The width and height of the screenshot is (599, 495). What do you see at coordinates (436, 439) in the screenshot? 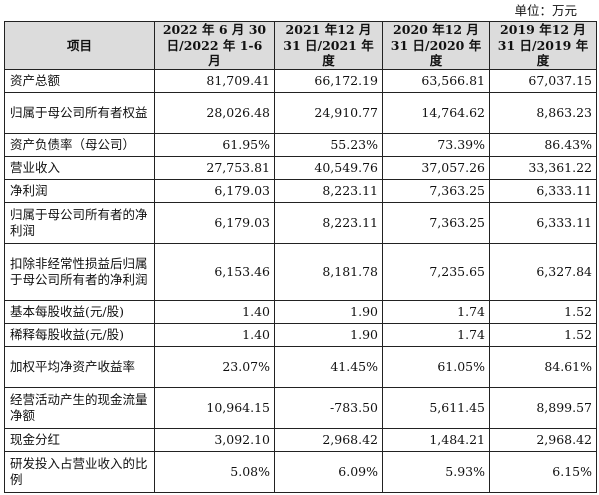
I see `cell-value: 1,484.21` at bounding box center [436, 439].